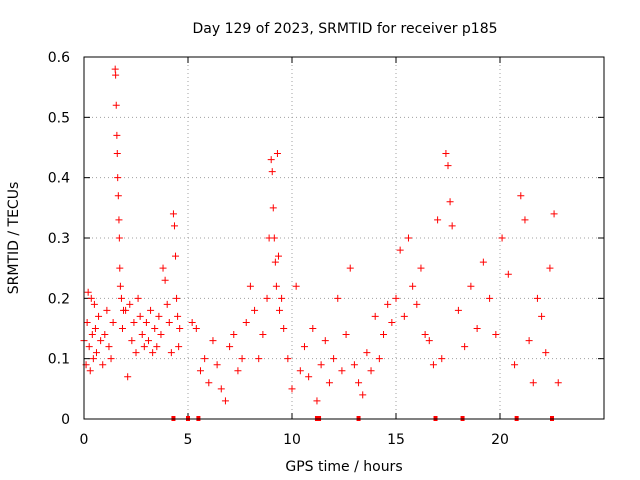  I want to click on y-tick-label: 0.3, so click(59, 239).